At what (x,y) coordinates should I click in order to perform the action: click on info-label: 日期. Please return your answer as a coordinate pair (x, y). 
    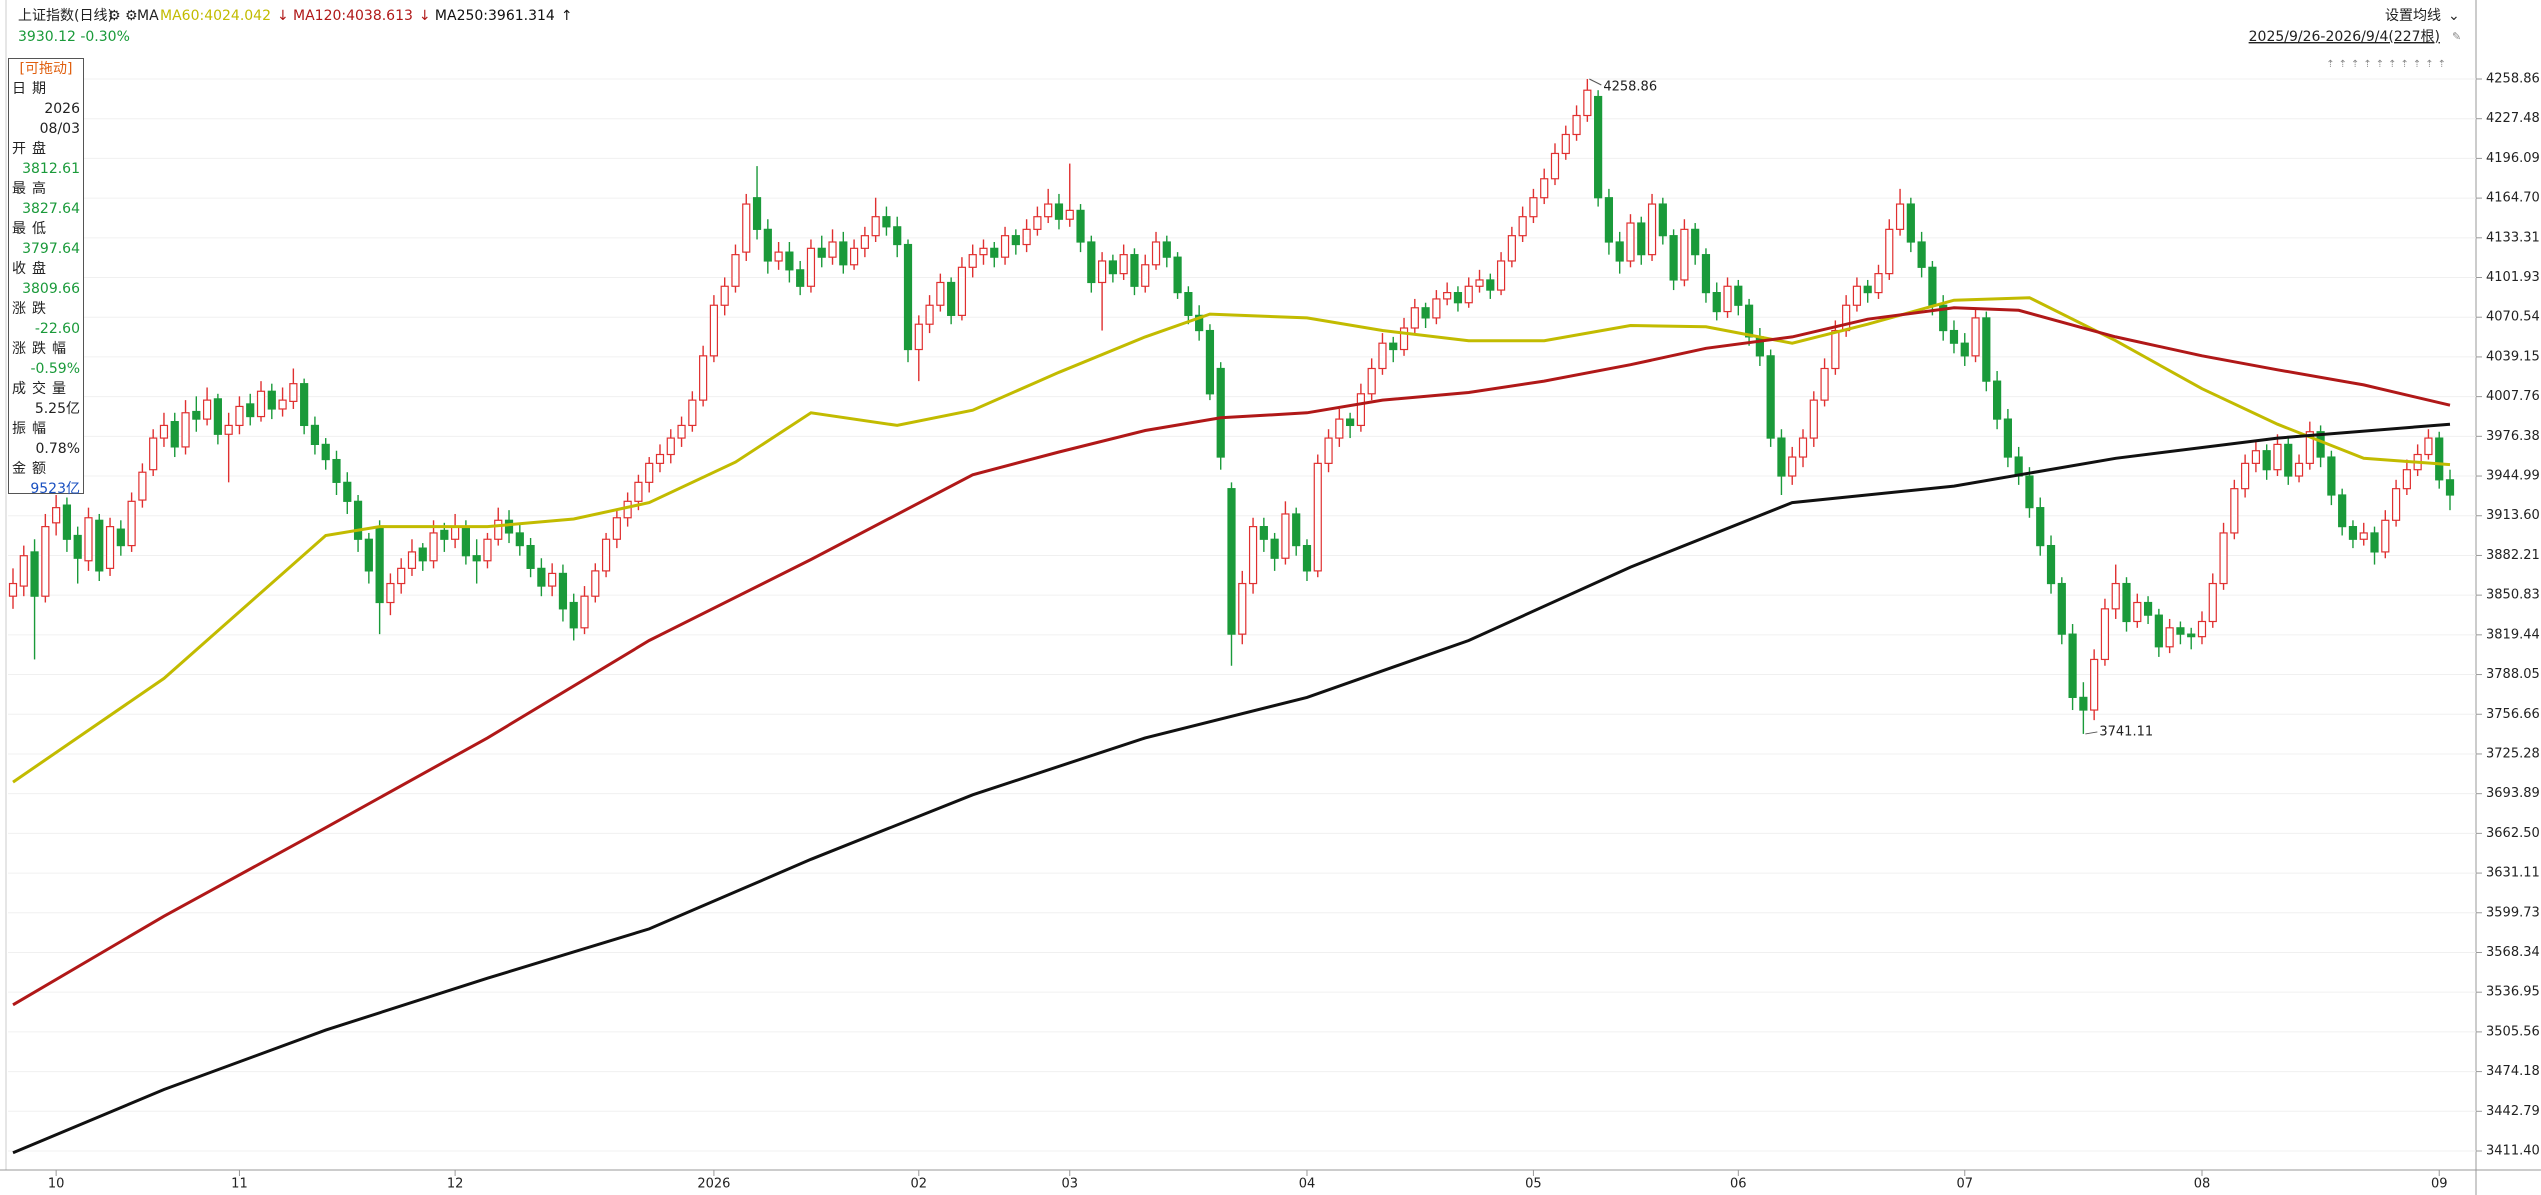
    Looking at the image, I should click on (32, 89).